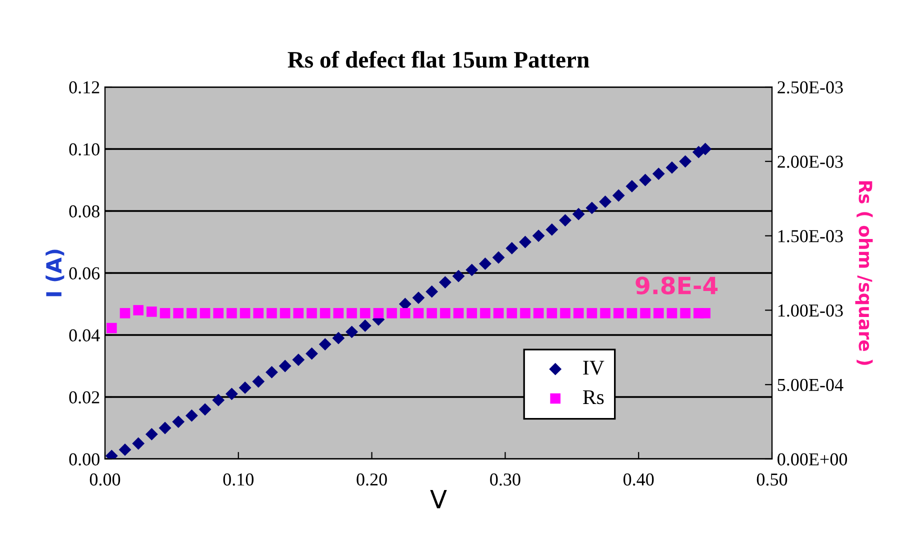 The image size is (900, 536). I want to click on y2-tick-label: 2.00E-03, so click(810, 162).